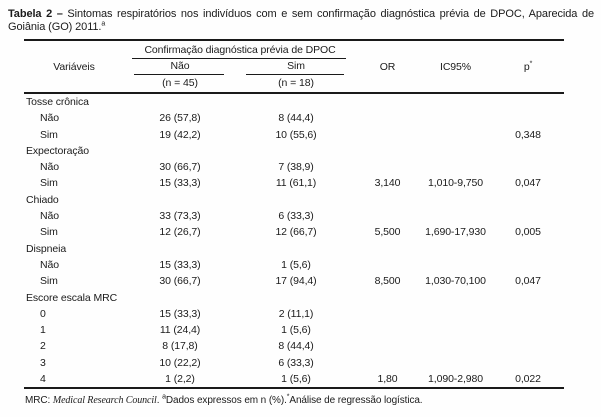 This screenshot has height=417, width=601. What do you see at coordinates (240, 49) in the screenshot?
I see `col-group-header-dpoc: Confirmação diagnóstica prévia de DPOC` at bounding box center [240, 49].